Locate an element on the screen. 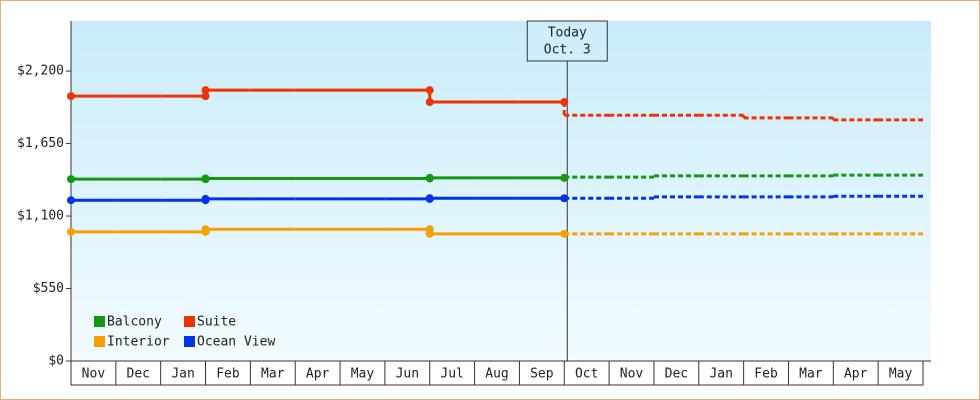 The image size is (980, 400). y-tick-label: $0 is located at coordinates (56, 361).